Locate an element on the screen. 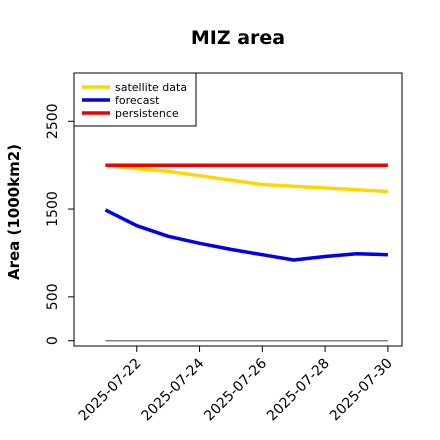 The width and height of the screenshot is (440, 440). series-line-forecast is located at coordinates (246, 235).